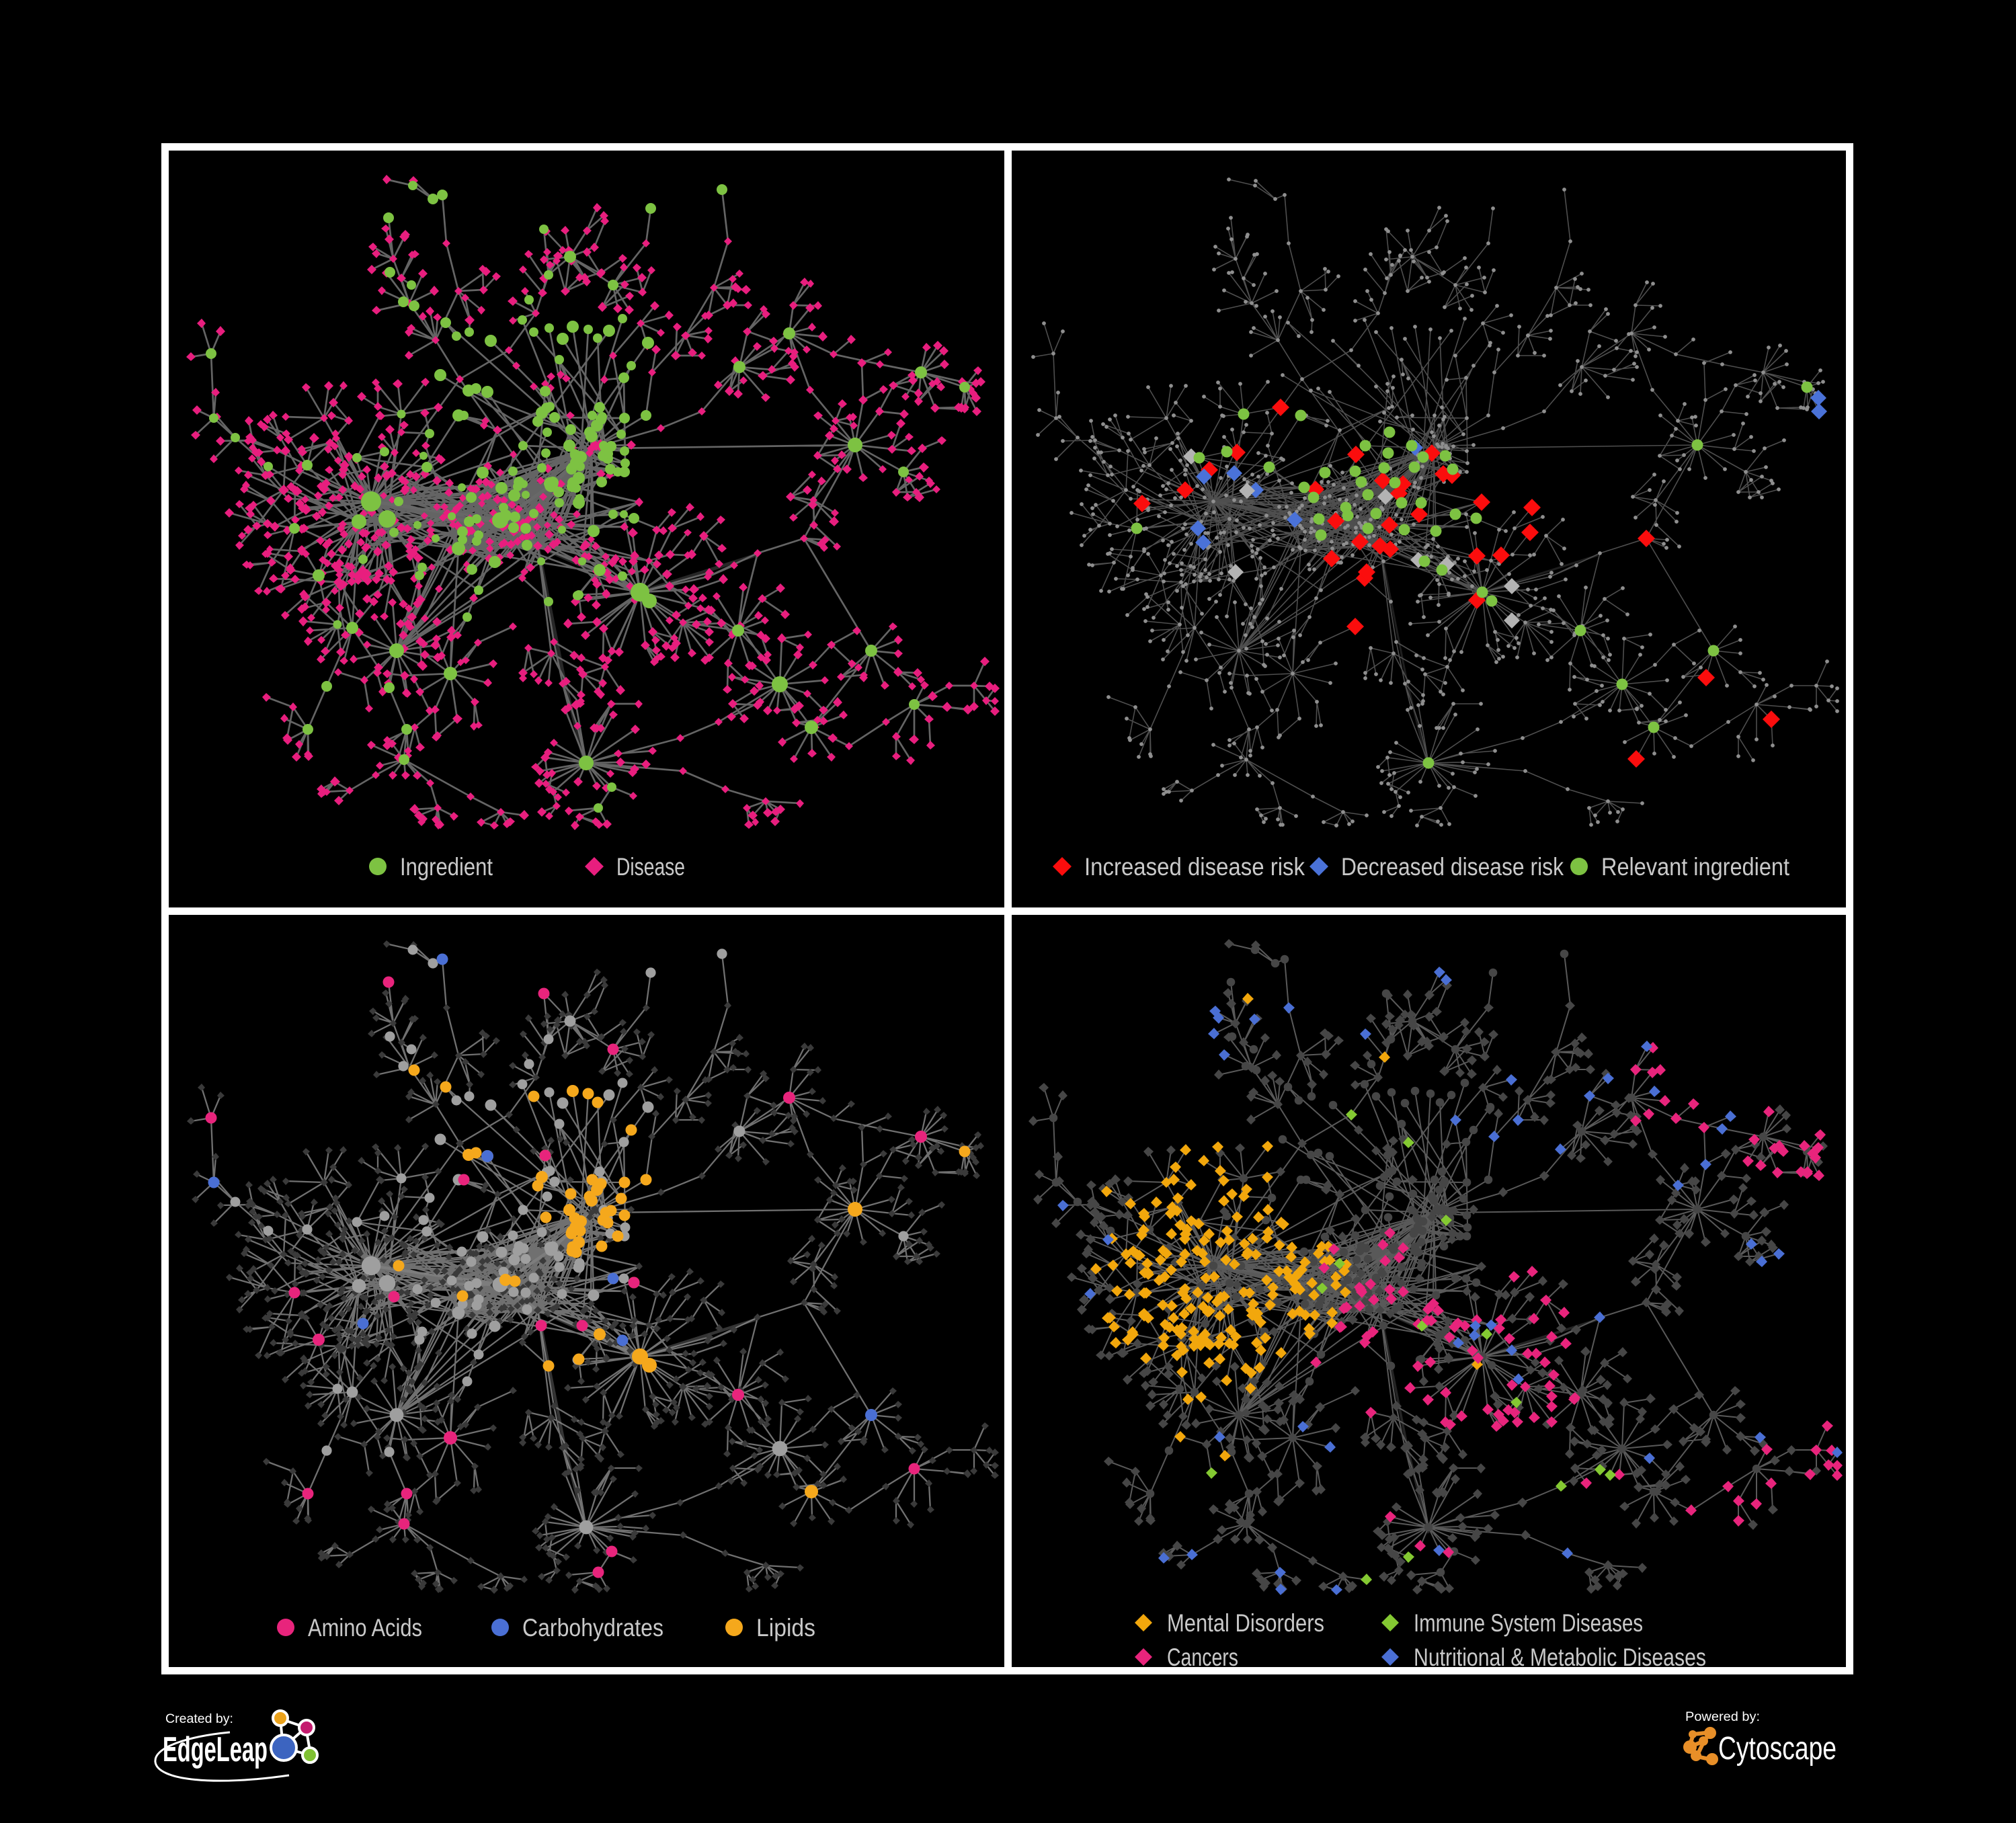 The image size is (2016, 1823). What do you see at coordinates (1777, 1749) in the screenshot?
I see `svg-text: Cytoscape` at bounding box center [1777, 1749].